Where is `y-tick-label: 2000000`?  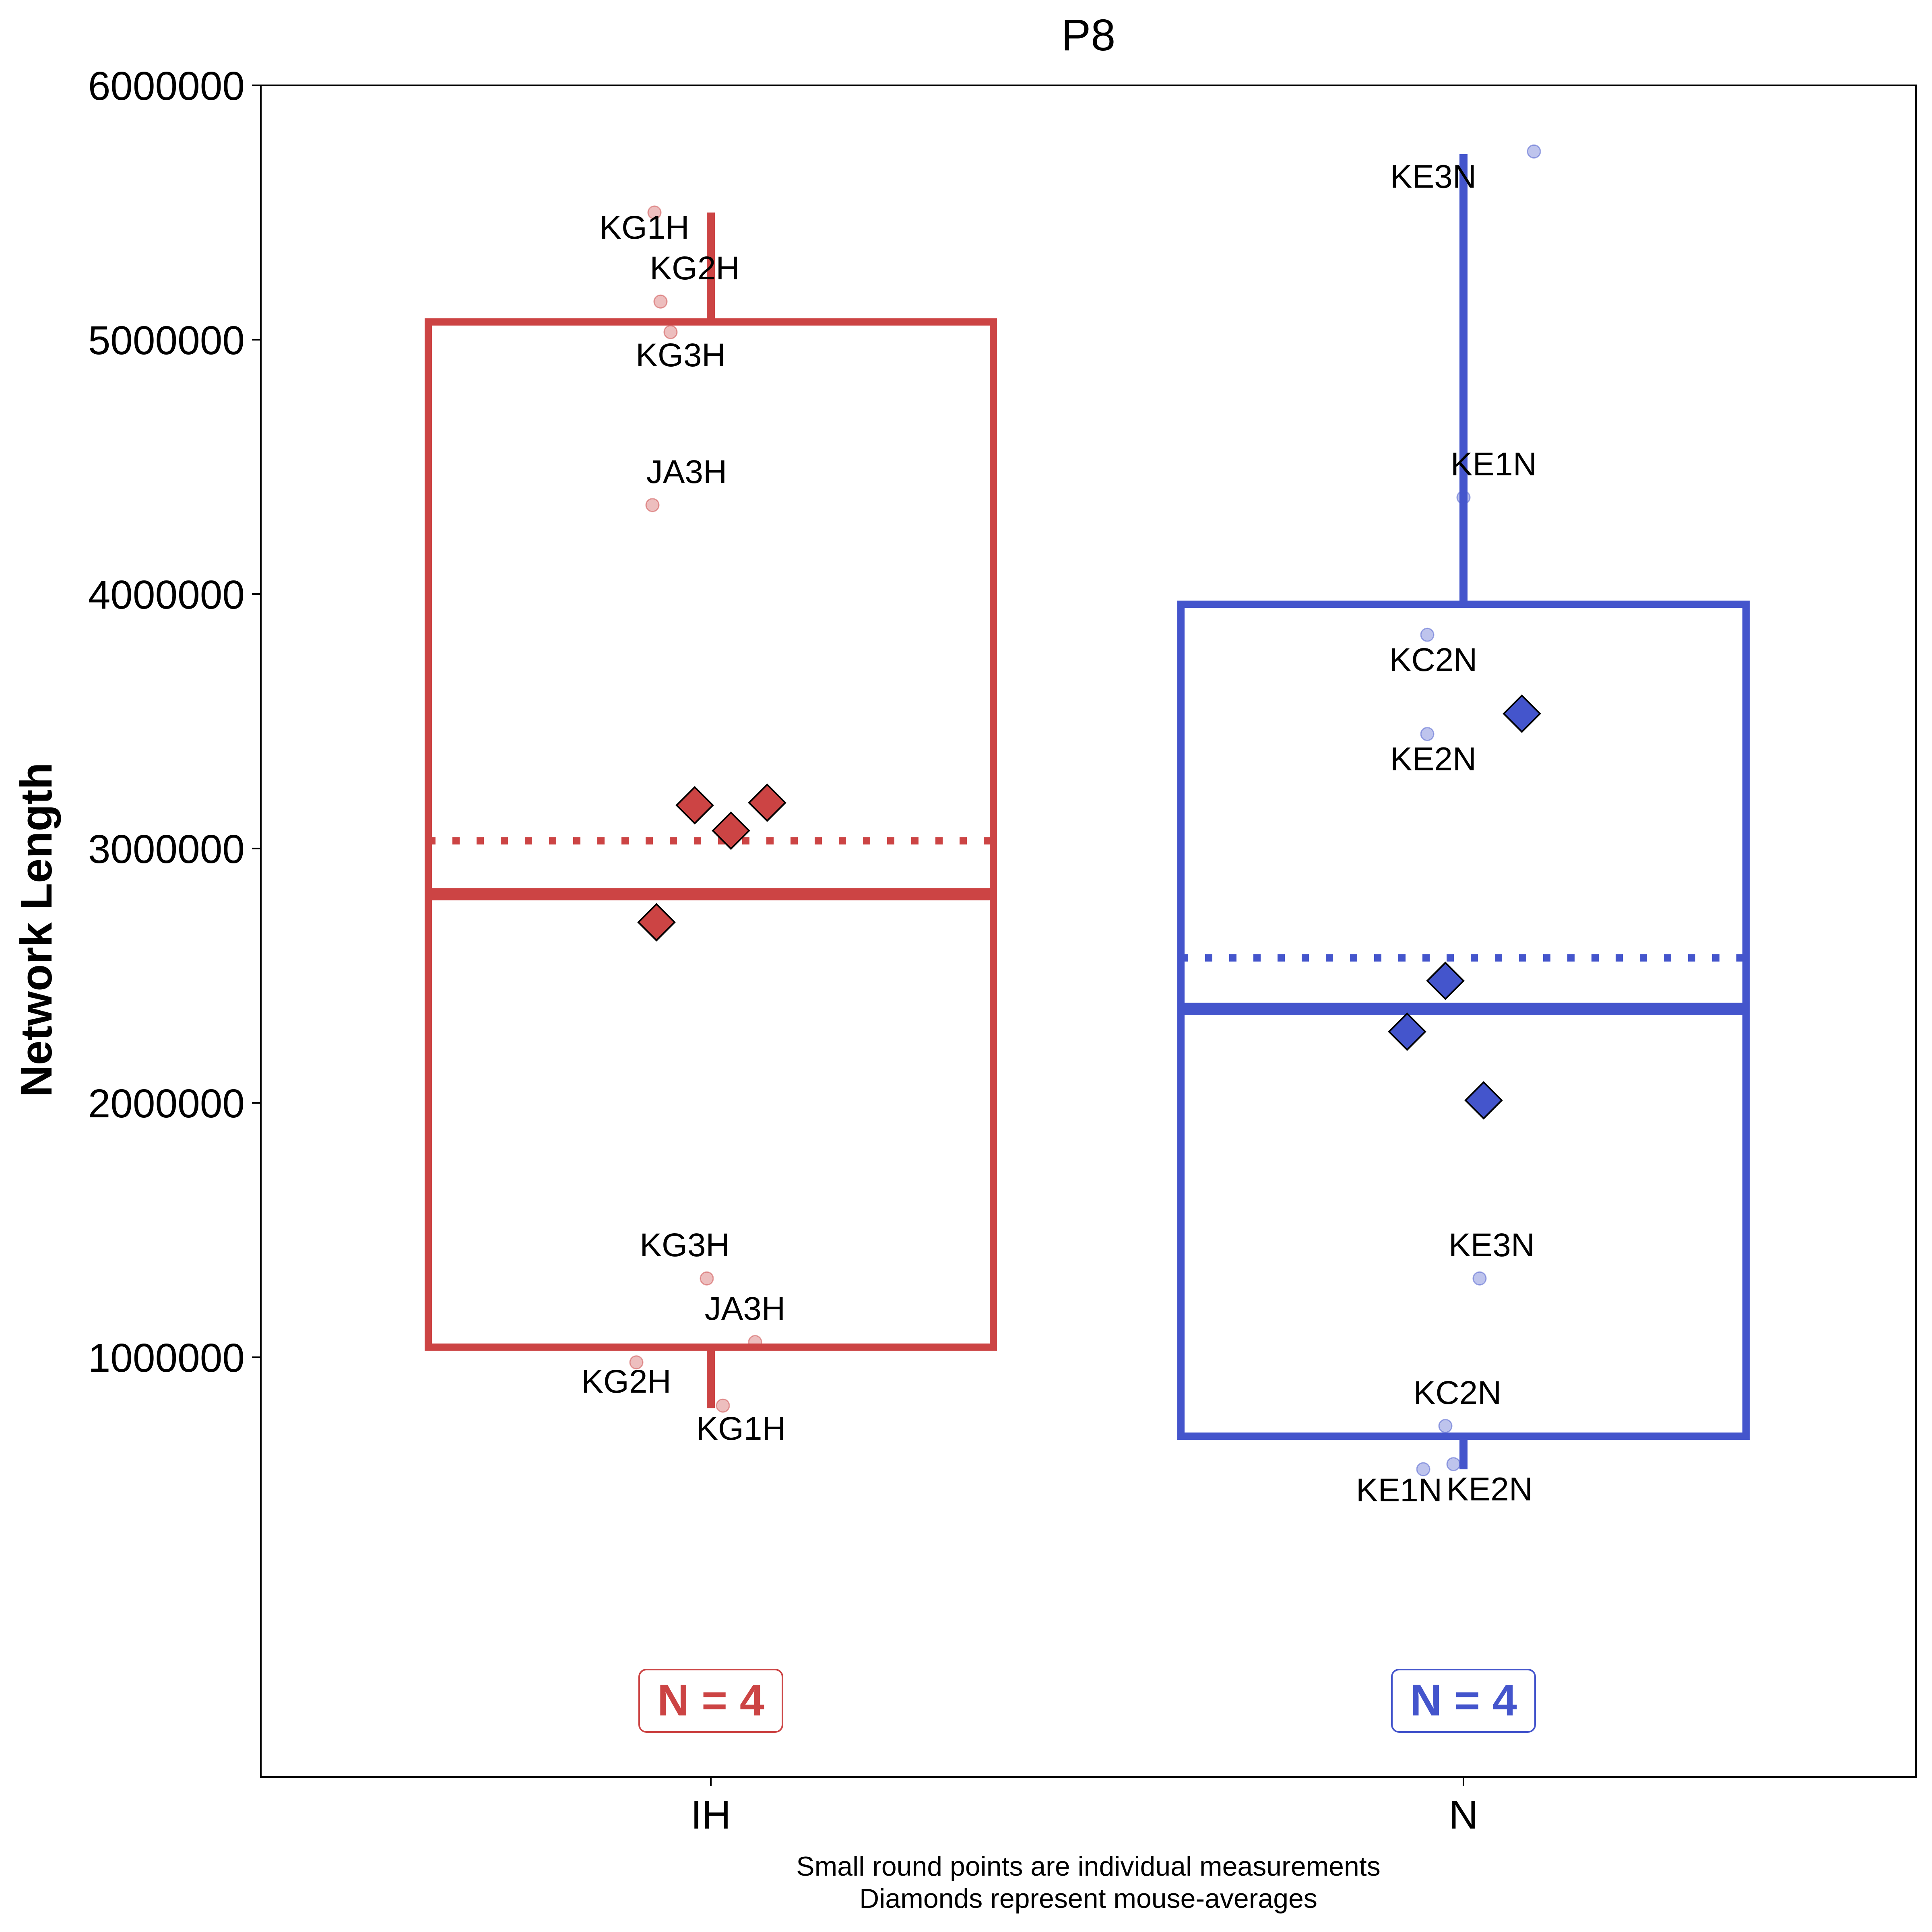 y-tick-label: 2000000 is located at coordinates (166, 1103).